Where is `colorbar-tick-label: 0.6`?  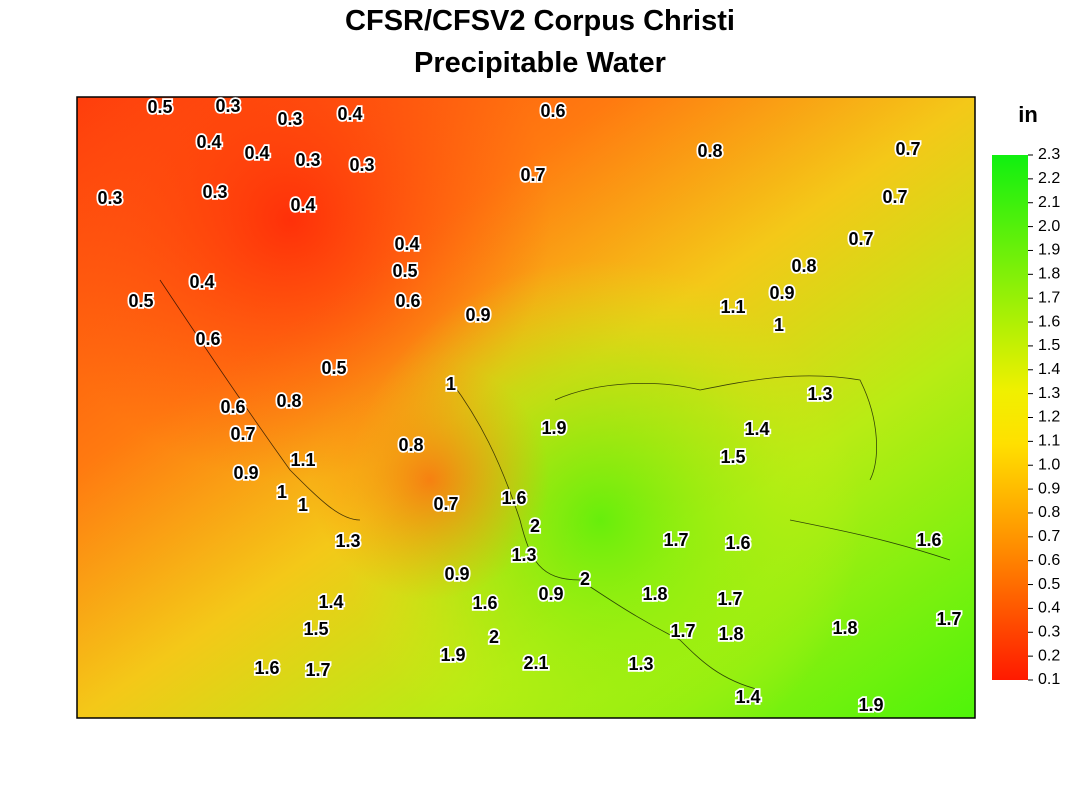 colorbar-tick-label: 0.6 is located at coordinates (1049, 560).